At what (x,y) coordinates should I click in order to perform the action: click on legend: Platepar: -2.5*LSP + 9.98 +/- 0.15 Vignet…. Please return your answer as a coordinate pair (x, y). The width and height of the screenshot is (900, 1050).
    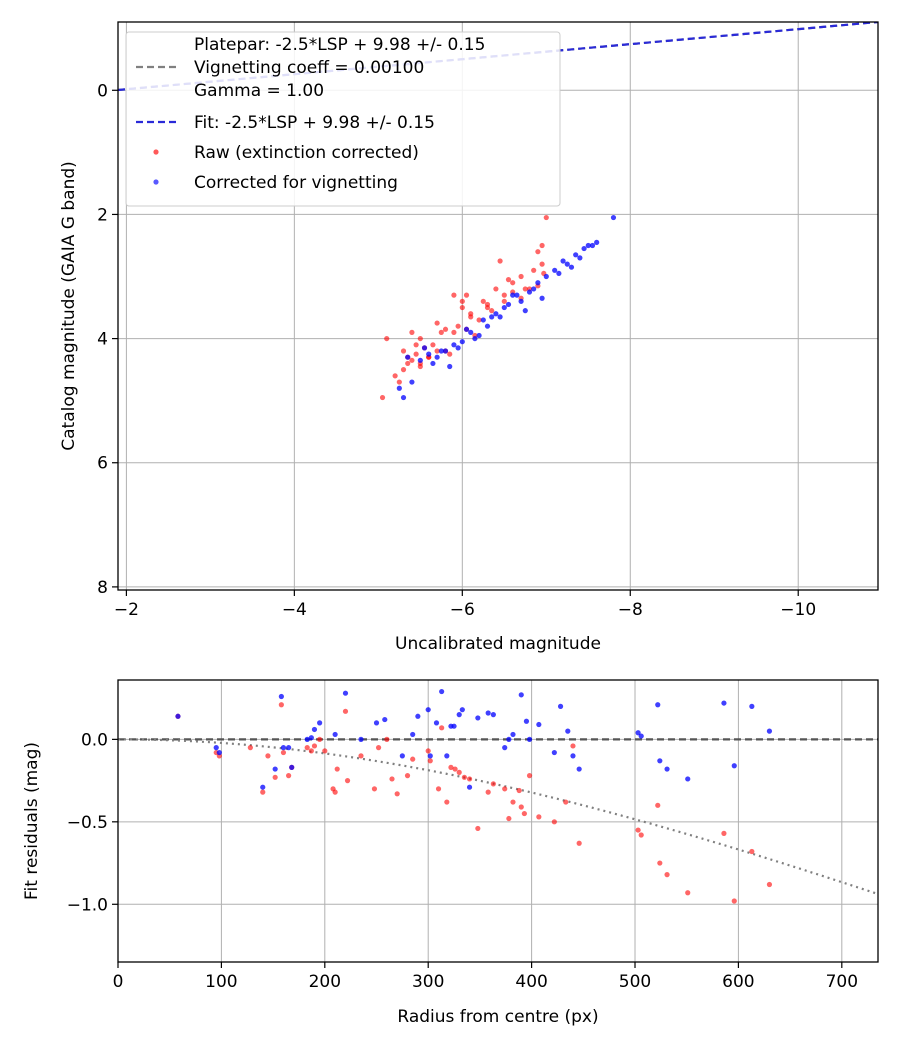
    Looking at the image, I should click on (343, 119).